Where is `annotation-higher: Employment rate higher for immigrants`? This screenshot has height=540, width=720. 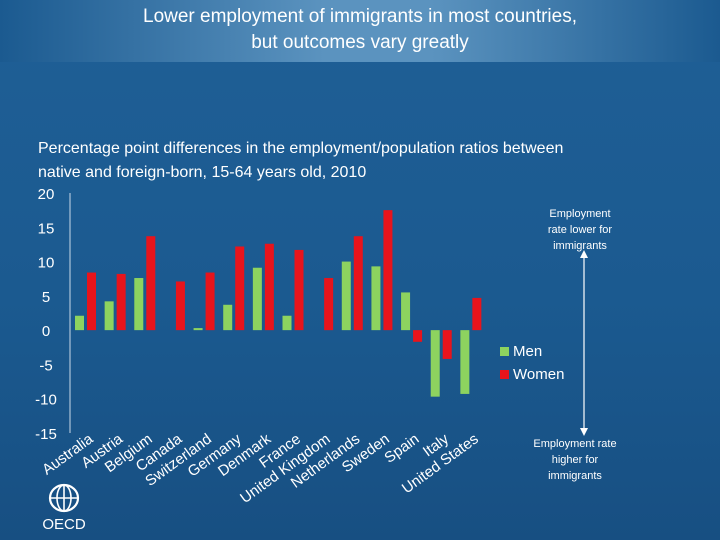
annotation-higher: Employment rate higher for immigrants is located at coordinates (575, 460).